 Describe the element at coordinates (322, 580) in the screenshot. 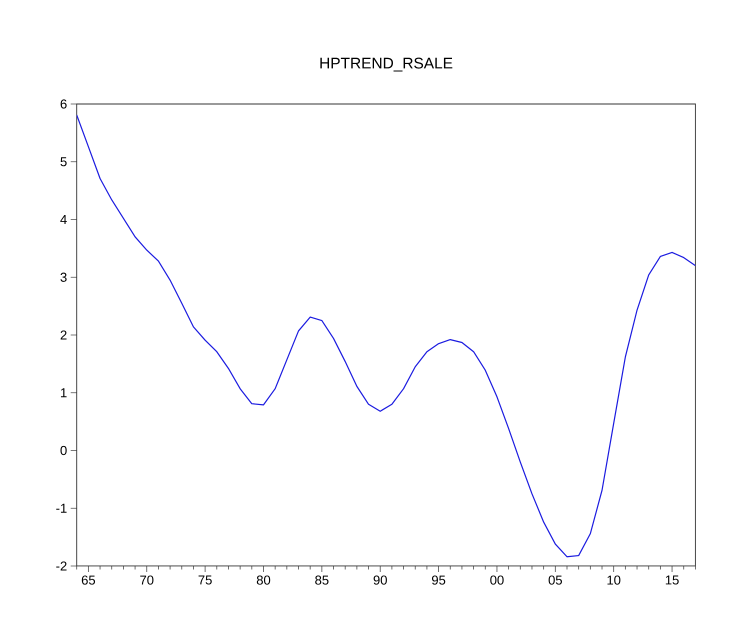

I see `x-tick-label: 85` at that location.